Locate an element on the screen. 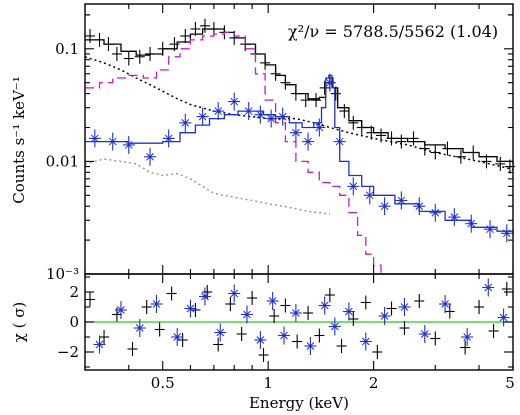  energy-x-tick-label-2: 2 is located at coordinates (374, 383).